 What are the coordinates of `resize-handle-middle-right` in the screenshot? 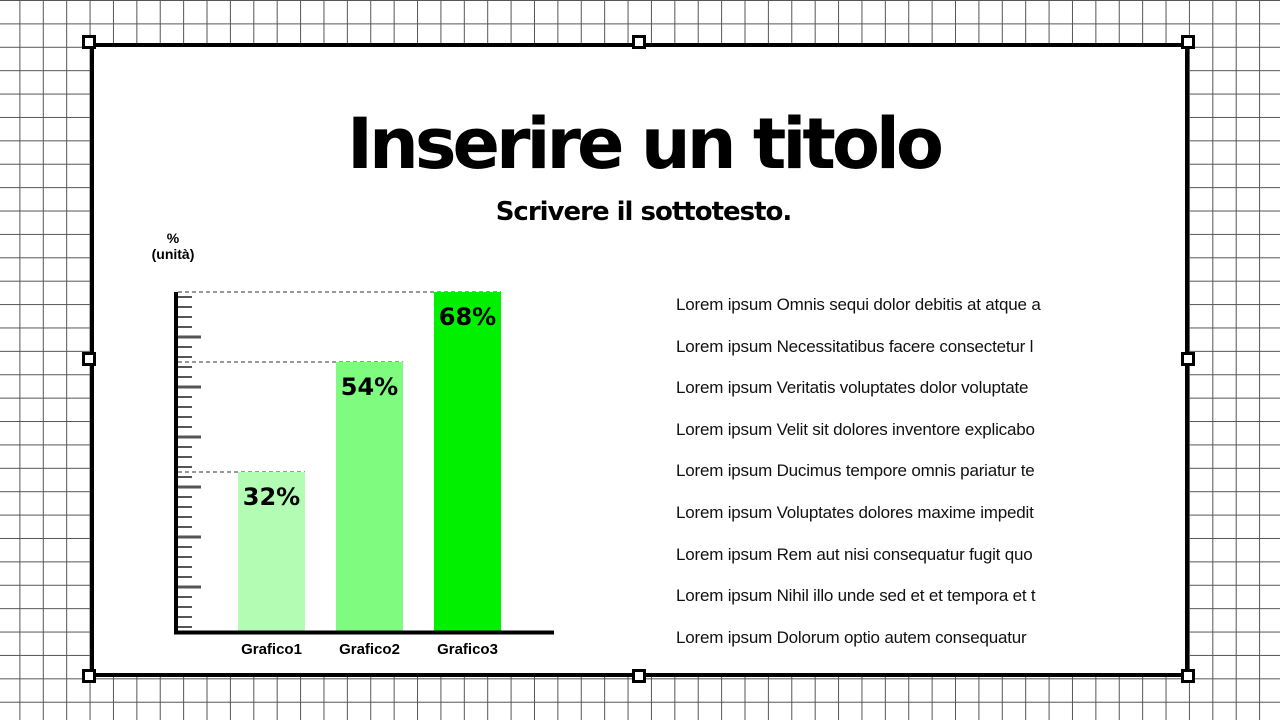 It's located at (1188, 359).